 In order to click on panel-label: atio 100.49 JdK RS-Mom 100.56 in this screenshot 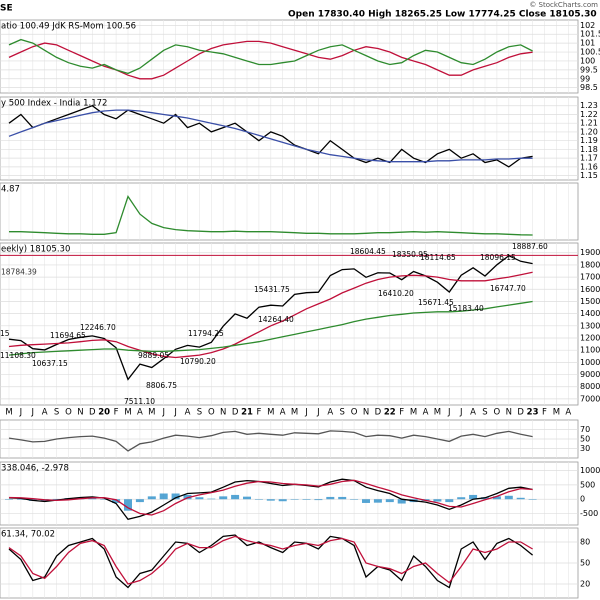, I will do `click(68, 27)`.